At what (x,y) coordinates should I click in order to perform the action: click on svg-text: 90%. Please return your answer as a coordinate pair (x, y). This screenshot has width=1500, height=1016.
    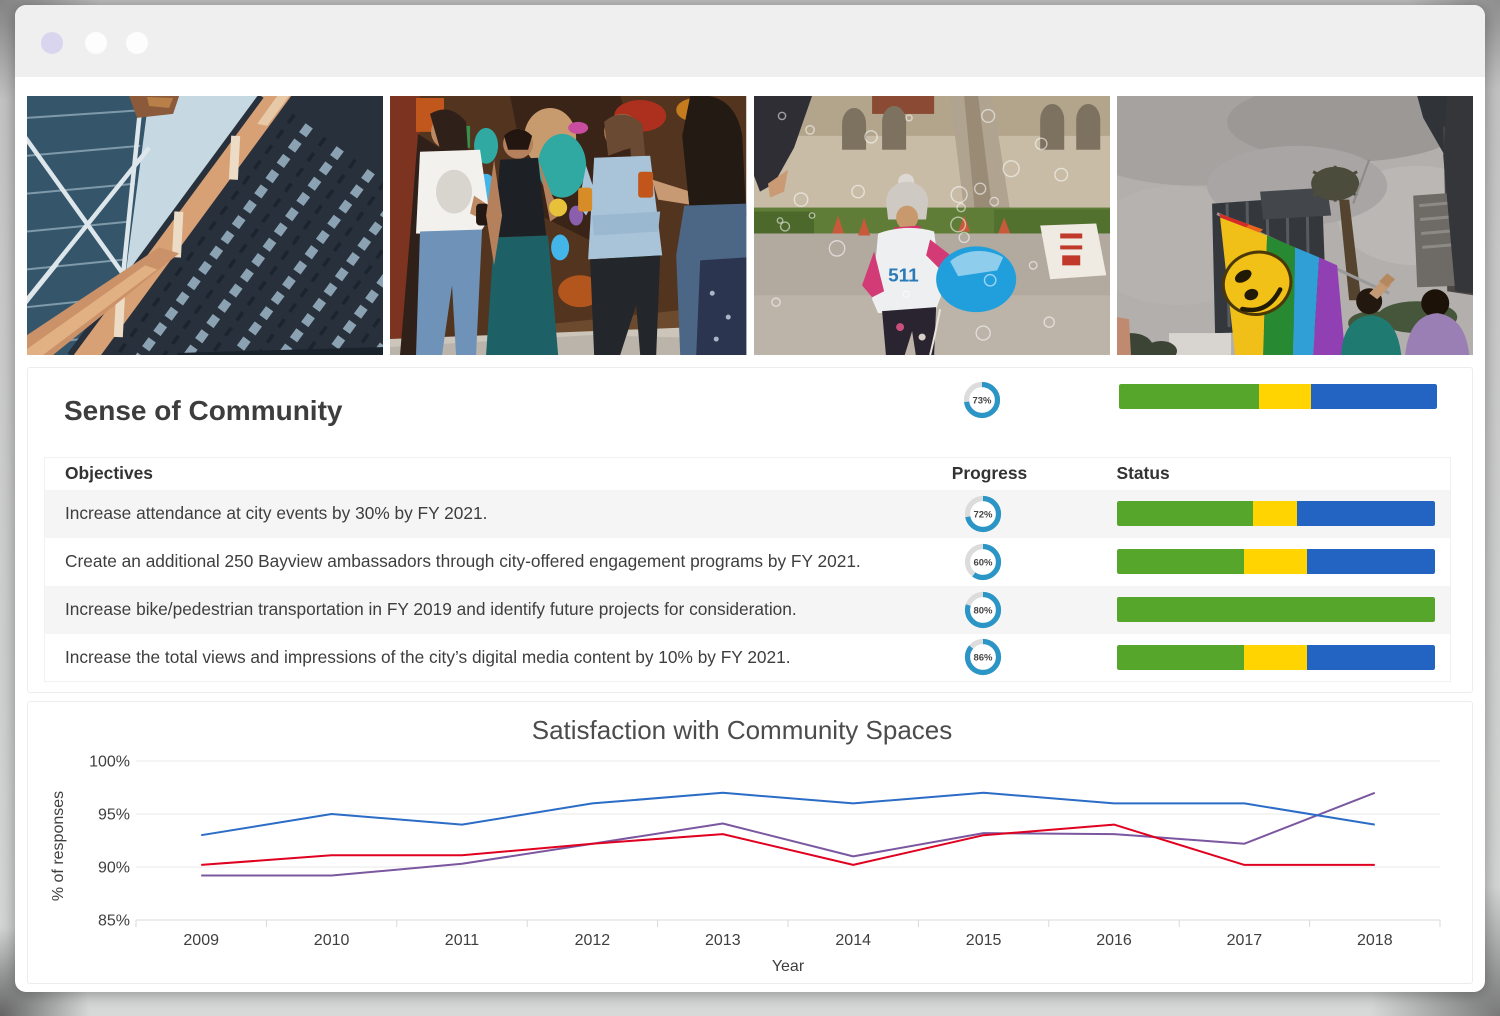
    Looking at the image, I should click on (114, 868).